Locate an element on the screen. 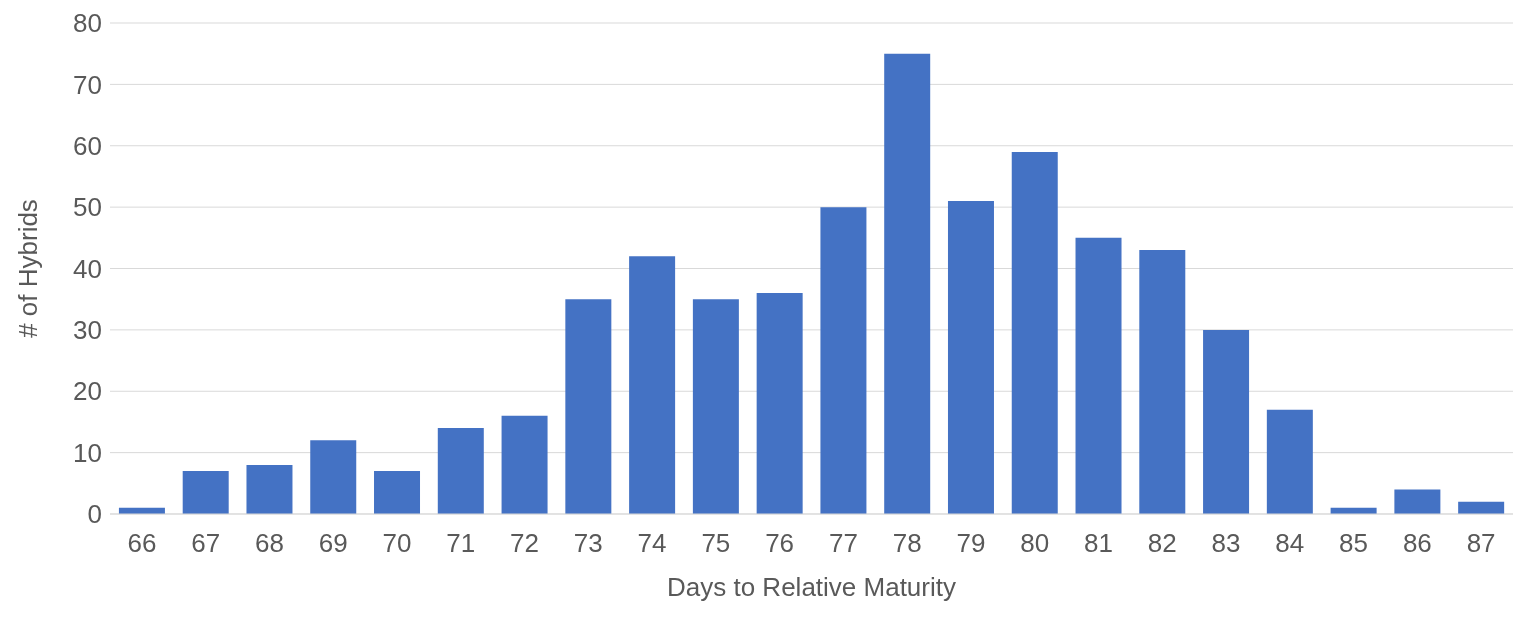 The height and width of the screenshot is (630, 1529). x-tick-label: 74 is located at coordinates (652, 543).